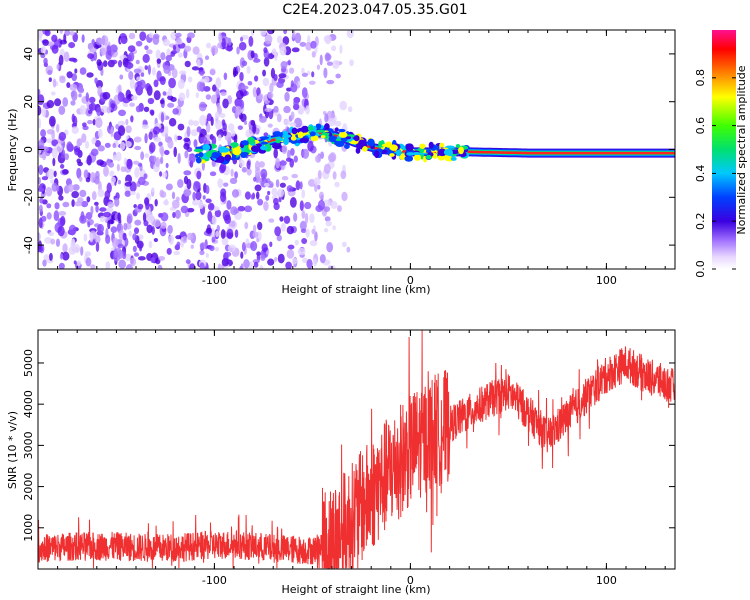 Image resolution: width=750 pixels, height=600 pixels. Describe the element at coordinates (12, 450) in the screenshot. I see `snr-ylabel: SNR (10 * v/v)` at that location.